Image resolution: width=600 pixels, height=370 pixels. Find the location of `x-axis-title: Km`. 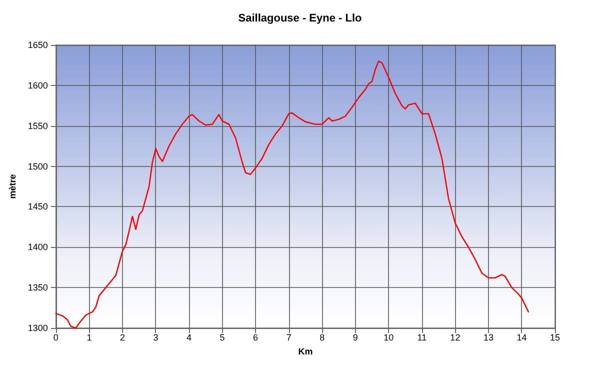

x-axis-title: Km is located at coordinates (305, 351).